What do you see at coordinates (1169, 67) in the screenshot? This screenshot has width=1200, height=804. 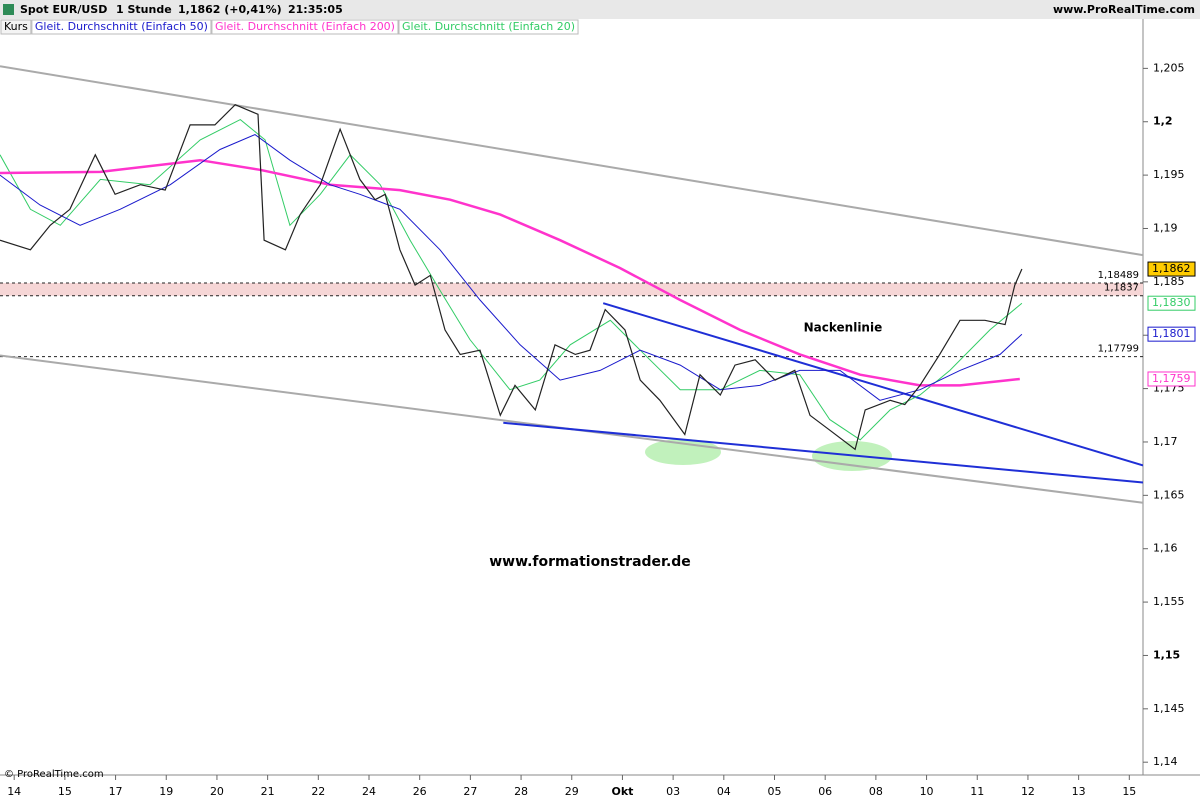 I see `y-tick-label: 1,205` at bounding box center [1169, 67].